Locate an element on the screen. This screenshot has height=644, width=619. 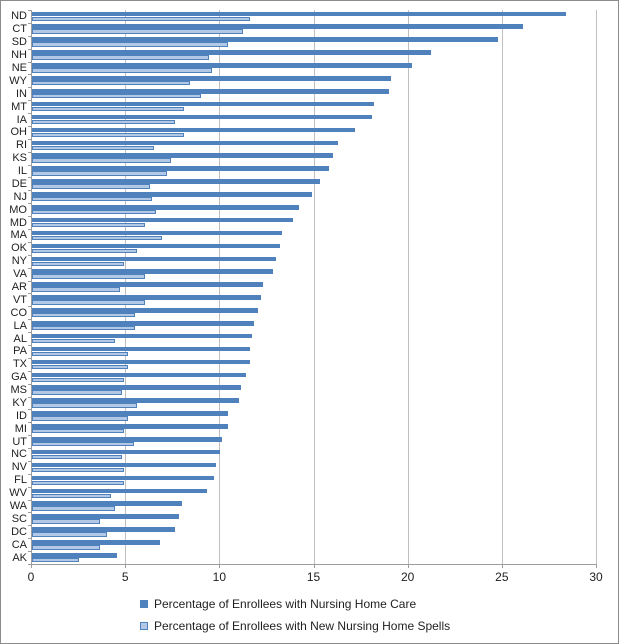
y-axis-label-ks: KS is located at coordinates (19, 158).